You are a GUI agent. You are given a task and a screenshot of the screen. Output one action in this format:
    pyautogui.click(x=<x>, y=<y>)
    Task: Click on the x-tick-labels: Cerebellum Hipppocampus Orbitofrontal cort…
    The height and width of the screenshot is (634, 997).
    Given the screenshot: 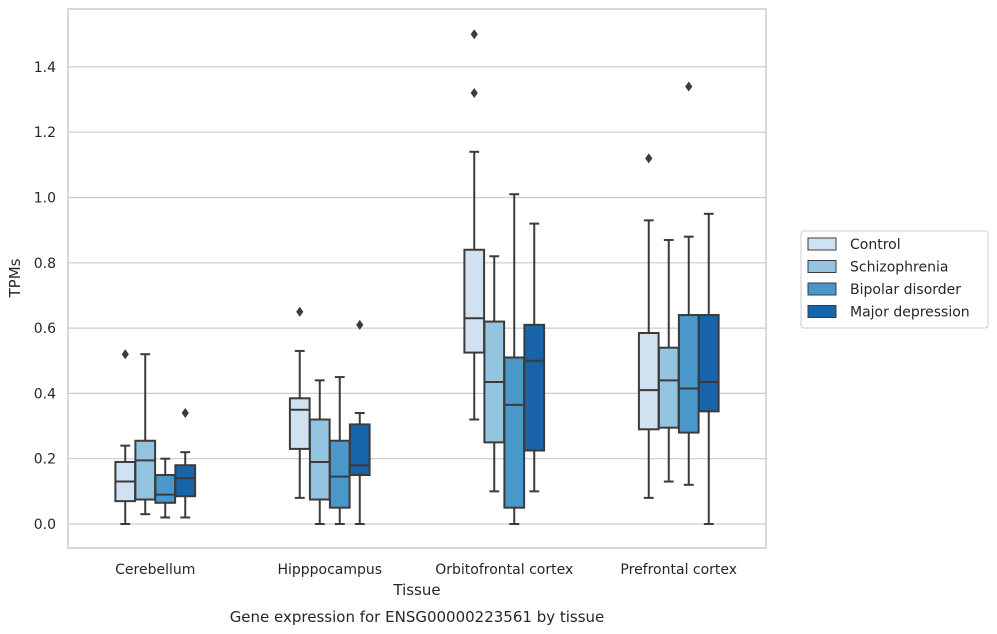 What is the action you would take?
    pyautogui.click(x=426, y=570)
    